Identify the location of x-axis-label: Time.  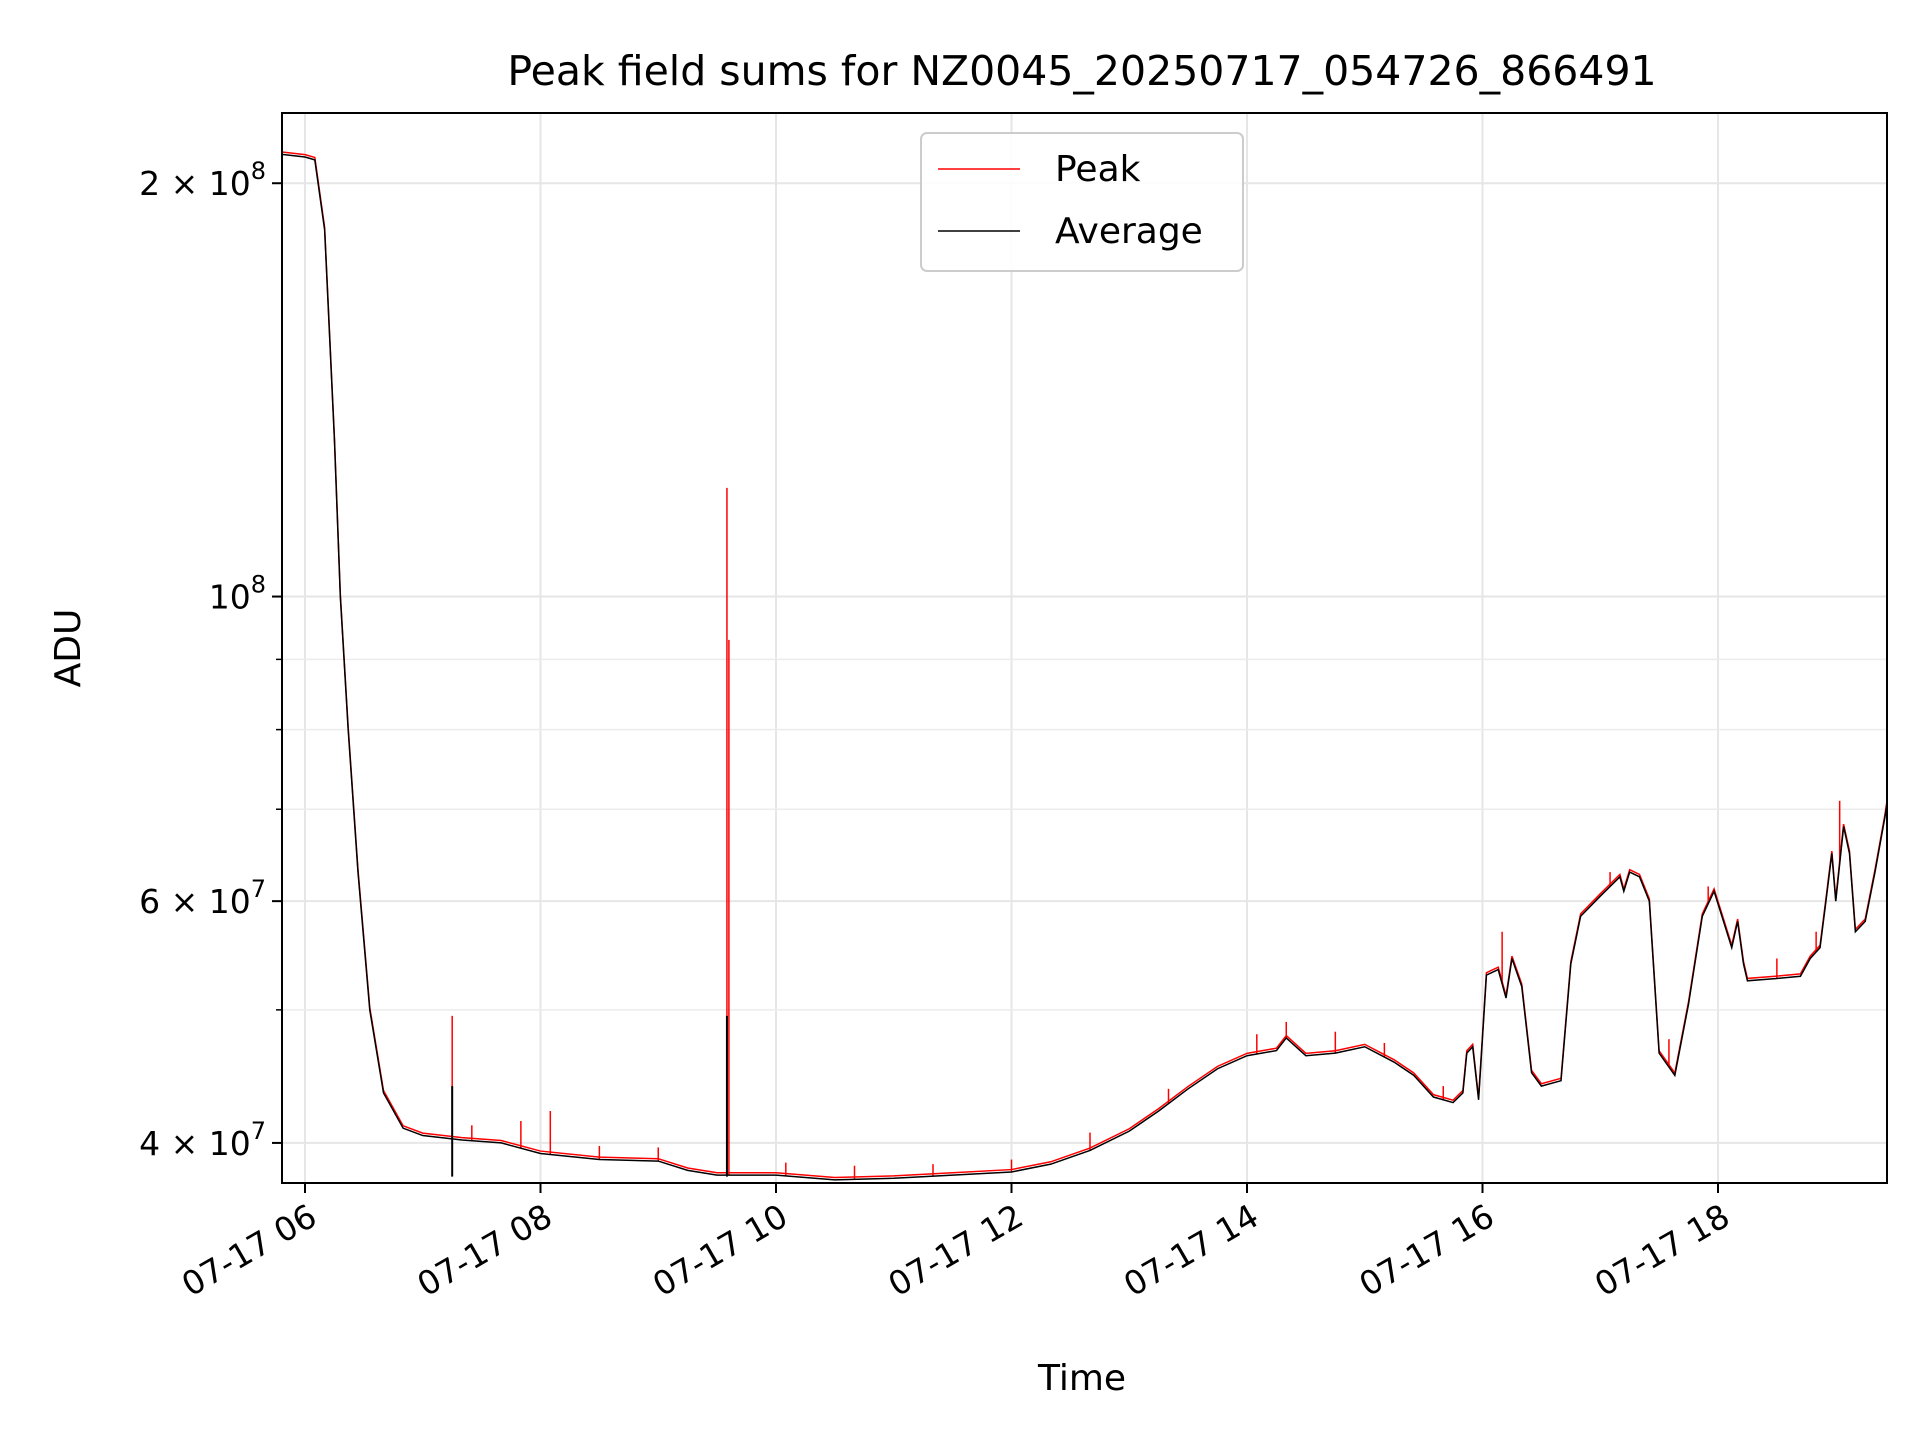
(1081, 1378).